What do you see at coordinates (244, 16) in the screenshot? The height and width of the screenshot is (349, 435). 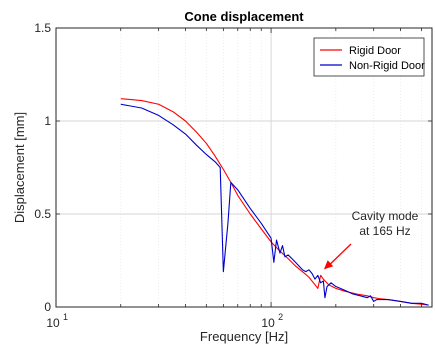 I see `chart-title: Cone displacement` at bounding box center [244, 16].